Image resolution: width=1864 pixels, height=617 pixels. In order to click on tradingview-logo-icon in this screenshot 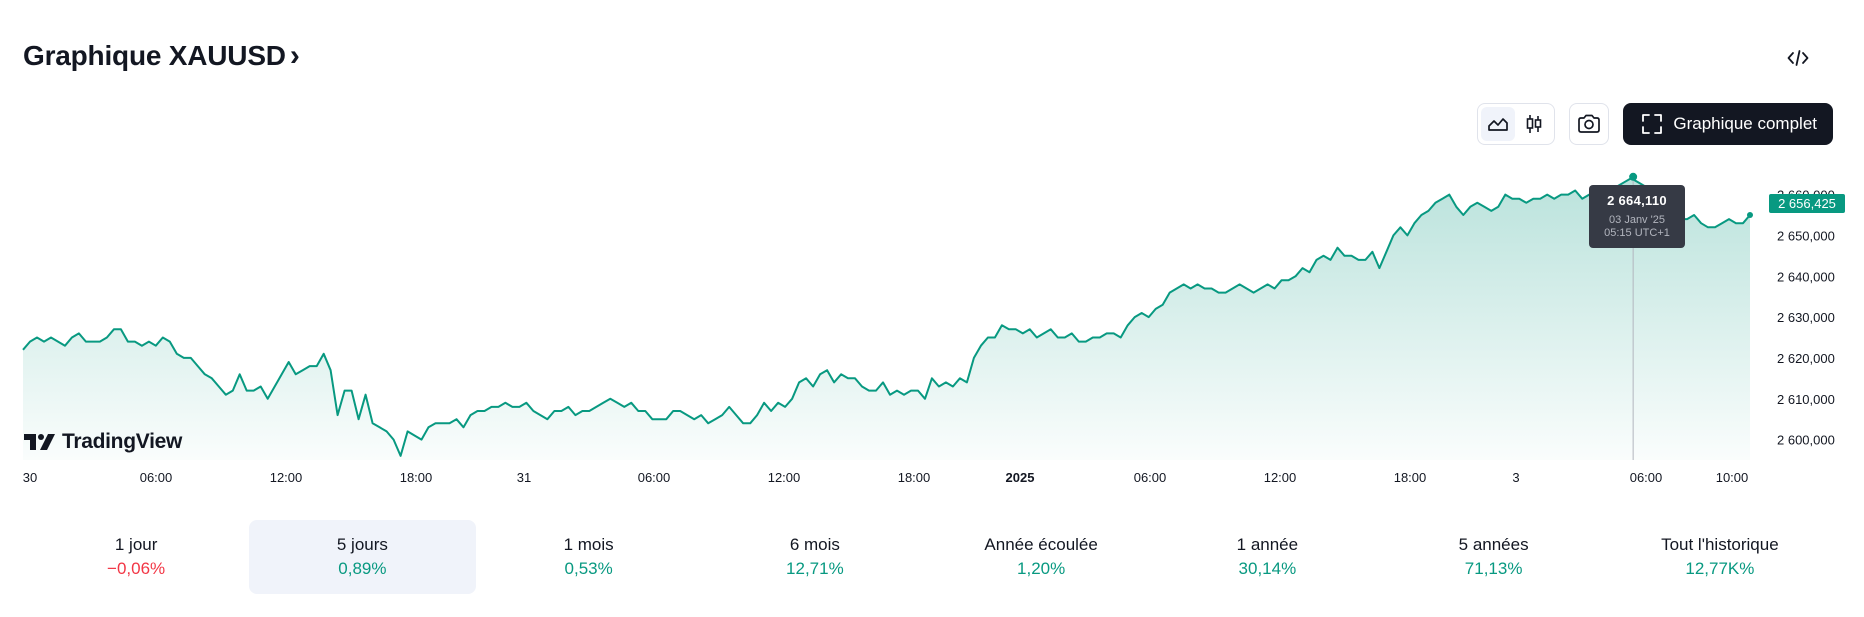, I will do `click(39, 442)`.